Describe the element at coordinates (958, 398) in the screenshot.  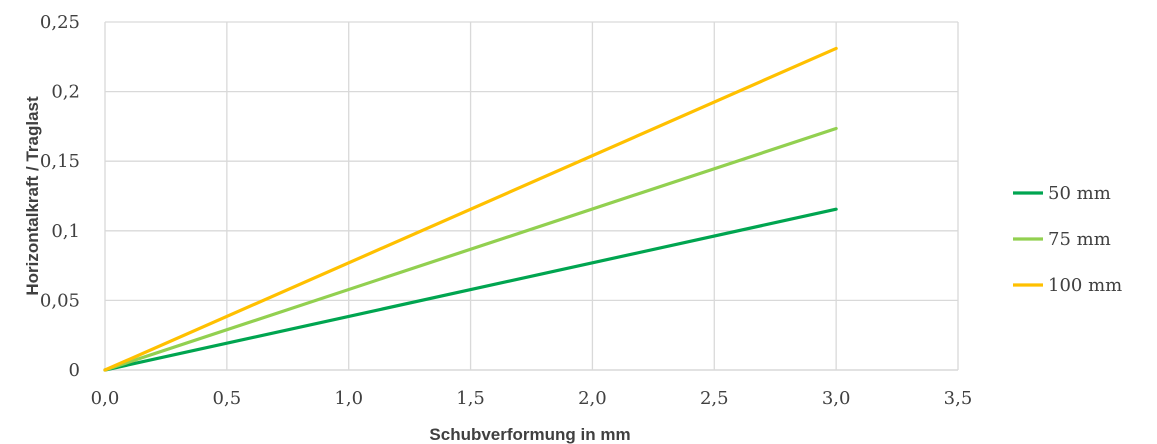
I see `x-tick-label: 3,5` at that location.